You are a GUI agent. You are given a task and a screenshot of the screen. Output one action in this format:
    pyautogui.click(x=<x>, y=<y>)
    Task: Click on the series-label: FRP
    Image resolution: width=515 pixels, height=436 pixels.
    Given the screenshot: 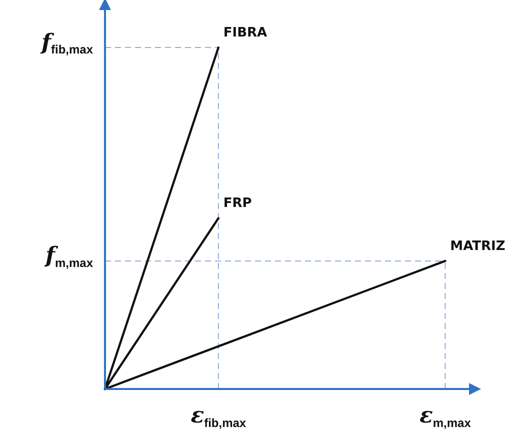 What is the action you would take?
    pyautogui.click(x=237, y=204)
    